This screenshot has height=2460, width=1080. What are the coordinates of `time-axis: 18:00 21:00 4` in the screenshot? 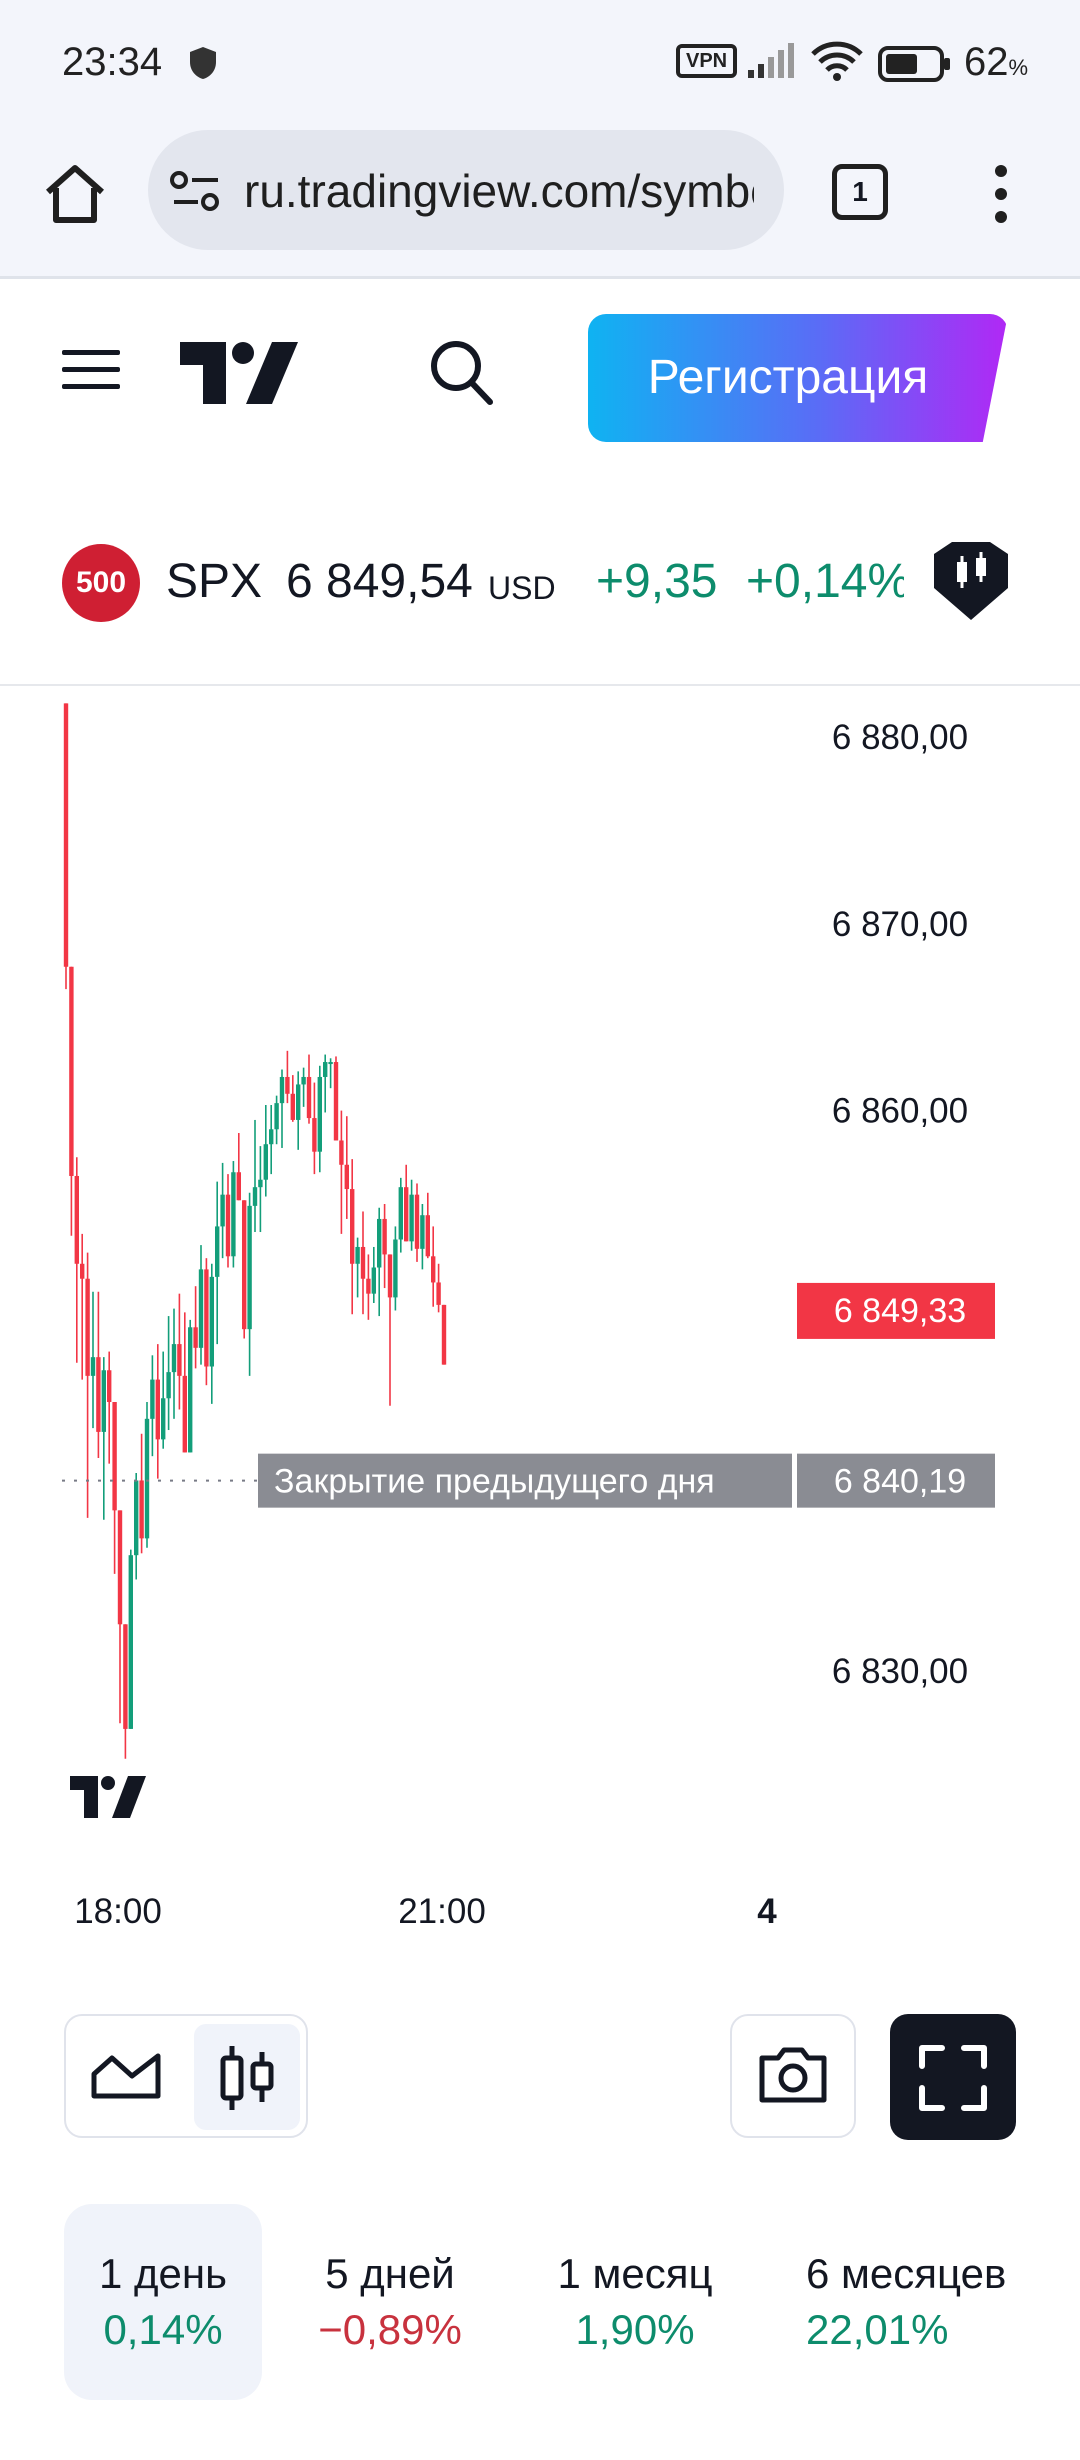 It's located at (425, 1911).